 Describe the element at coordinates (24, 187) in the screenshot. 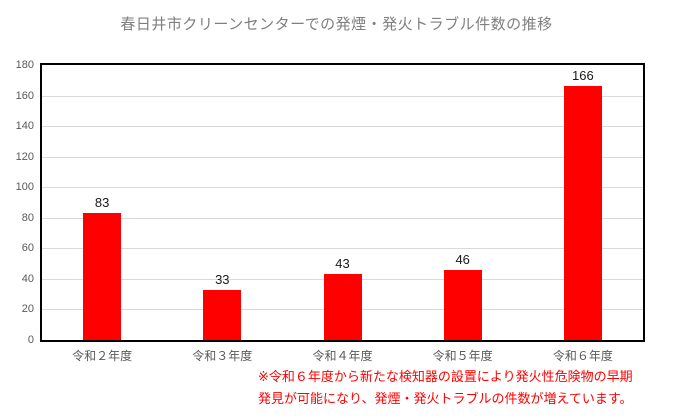

I see `y-tick-label: 100` at that location.